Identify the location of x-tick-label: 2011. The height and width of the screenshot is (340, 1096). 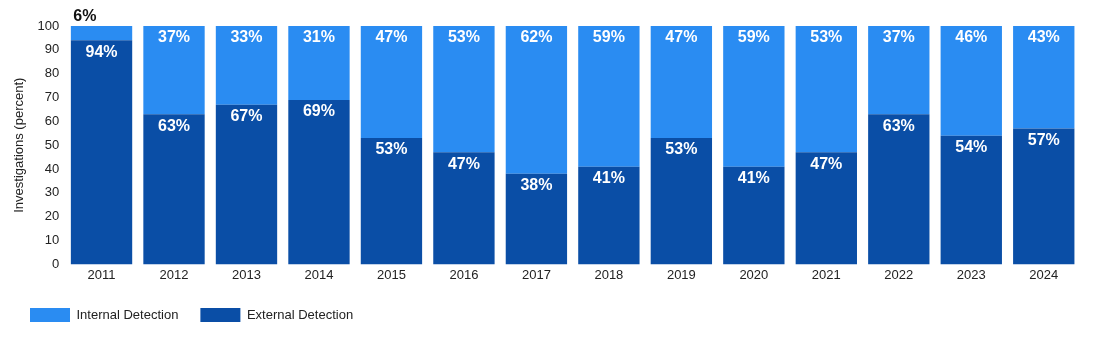
(101, 274).